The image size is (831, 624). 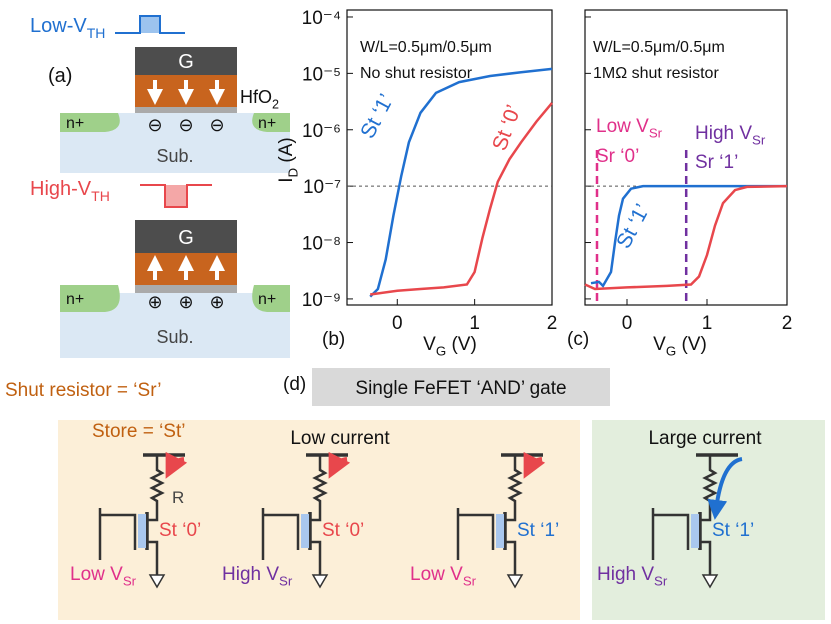 I want to click on pulse-fill, so click(x=176, y=196).